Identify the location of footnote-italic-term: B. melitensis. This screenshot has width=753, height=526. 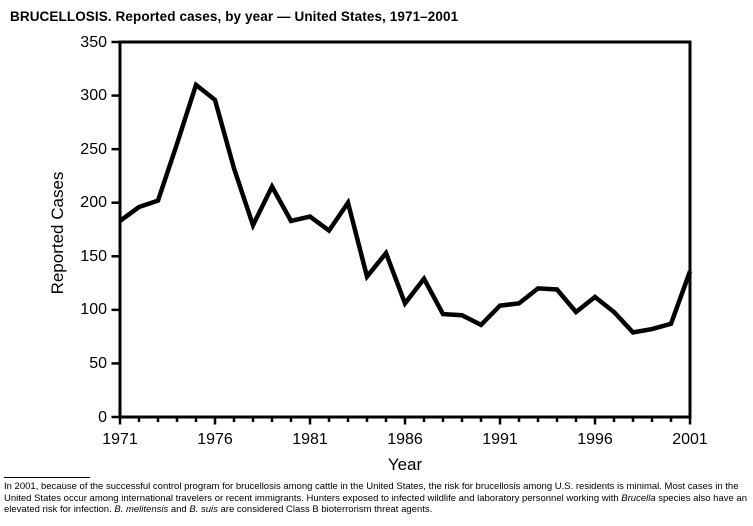
(141, 510).